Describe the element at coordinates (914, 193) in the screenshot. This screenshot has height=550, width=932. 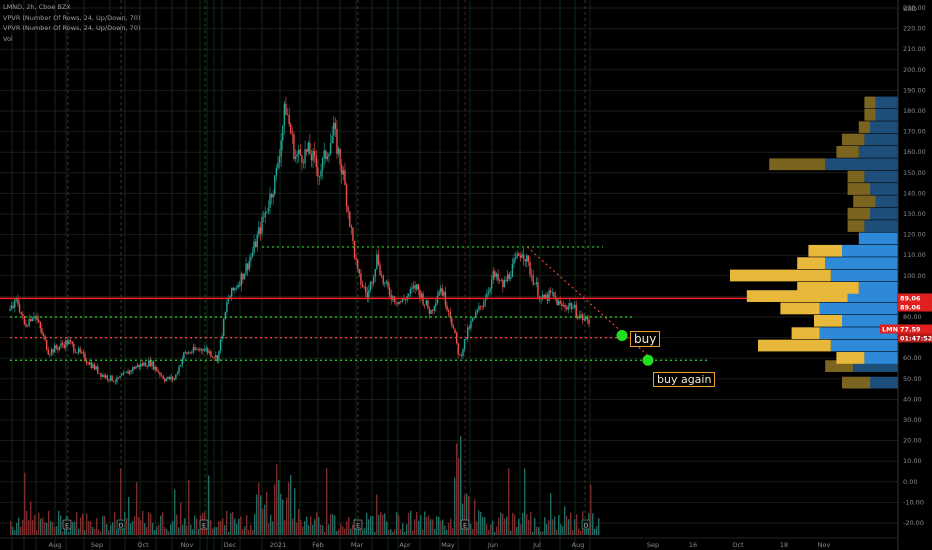
I see `y-tick-label: 140.00` at that location.